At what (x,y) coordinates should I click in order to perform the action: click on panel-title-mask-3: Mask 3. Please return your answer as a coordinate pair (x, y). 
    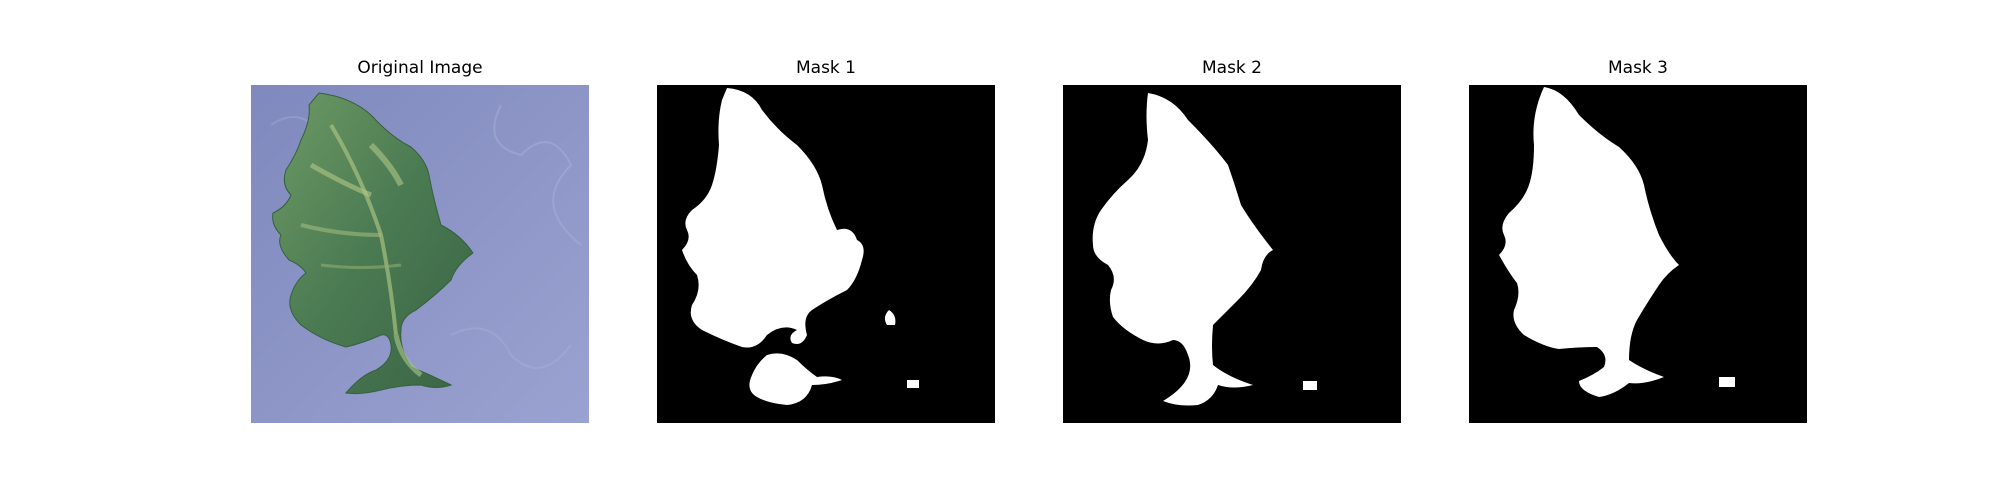
    Looking at the image, I should click on (1637, 68).